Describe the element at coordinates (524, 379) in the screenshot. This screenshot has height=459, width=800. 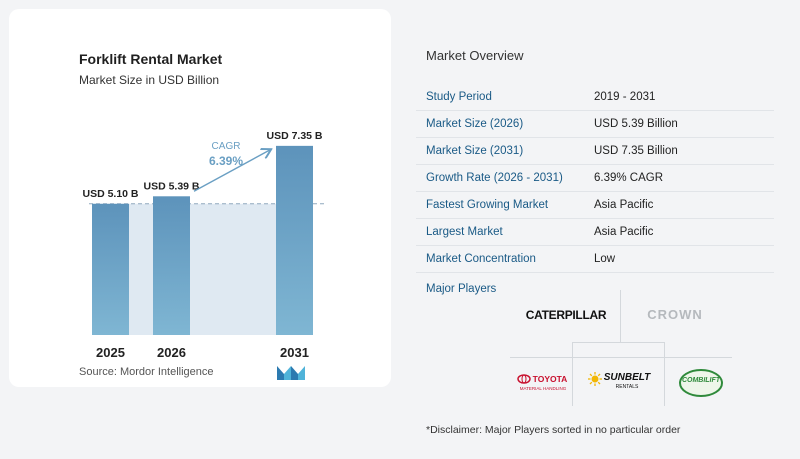
I see `toyota-logo-icon` at that location.